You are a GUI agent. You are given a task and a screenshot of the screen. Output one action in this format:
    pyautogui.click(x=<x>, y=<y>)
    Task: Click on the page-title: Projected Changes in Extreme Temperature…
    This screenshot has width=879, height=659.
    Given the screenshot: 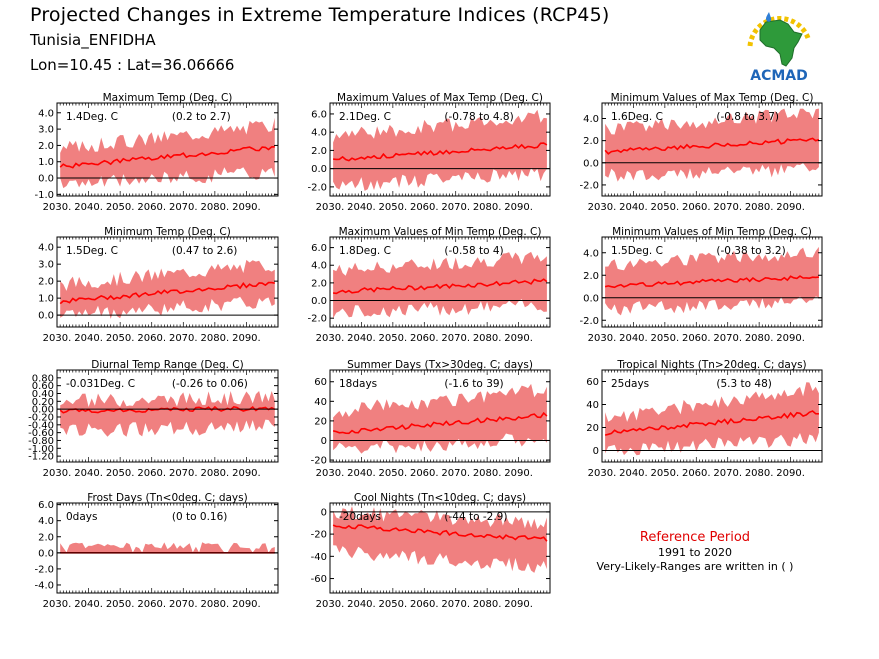 What is the action you would take?
    pyautogui.click(x=320, y=15)
    